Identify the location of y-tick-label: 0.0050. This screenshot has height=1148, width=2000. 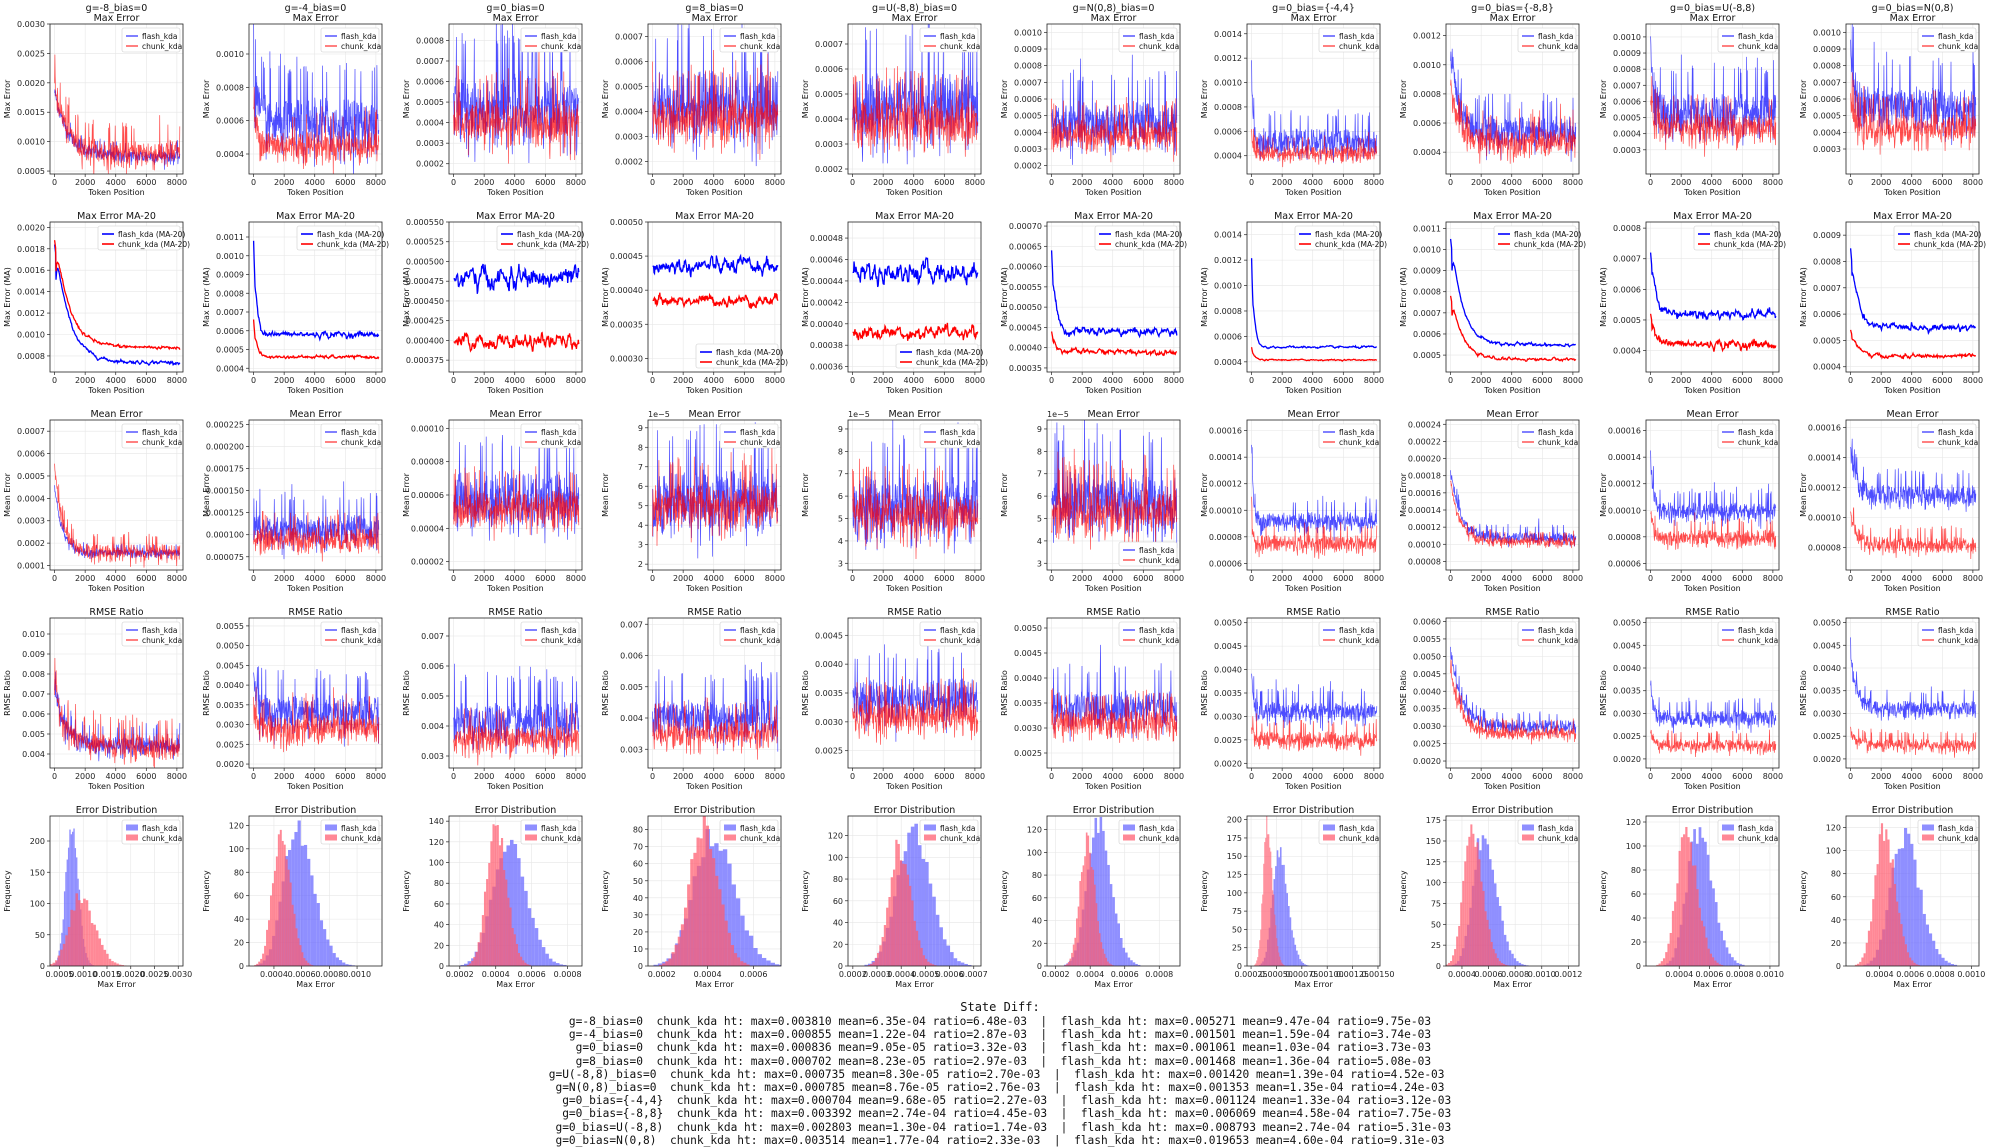
(1028, 628).